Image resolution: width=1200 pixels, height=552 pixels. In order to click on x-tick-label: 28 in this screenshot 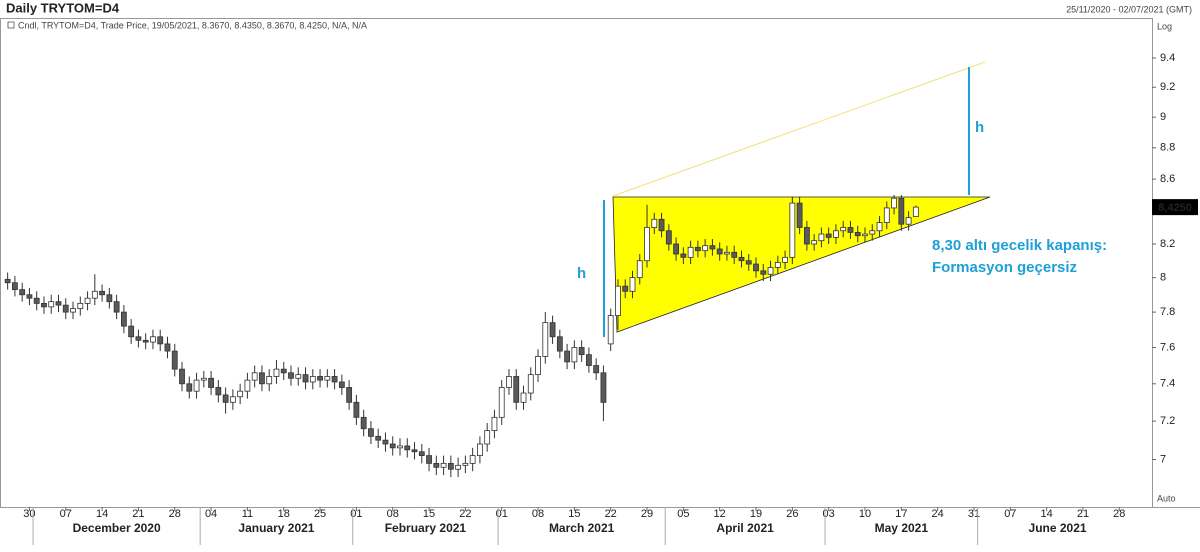, I will do `click(175, 514)`.